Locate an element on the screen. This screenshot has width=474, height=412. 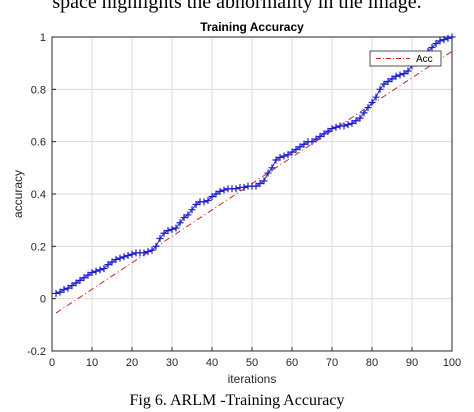
legend: Acc is located at coordinates (405, 58).